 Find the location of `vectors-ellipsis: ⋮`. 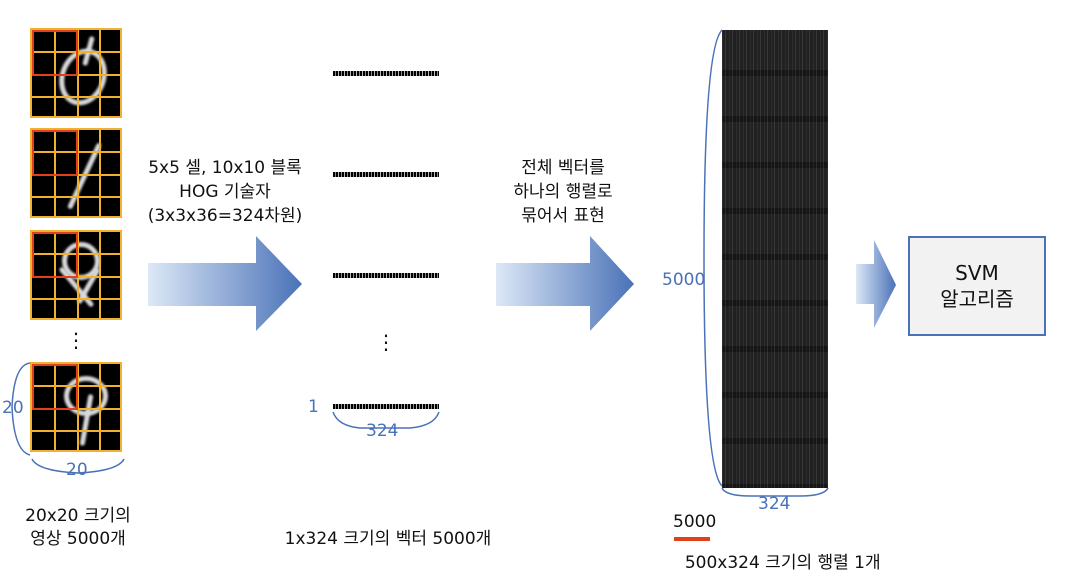

vectors-ellipsis: ⋮ is located at coordinates (386, 342).